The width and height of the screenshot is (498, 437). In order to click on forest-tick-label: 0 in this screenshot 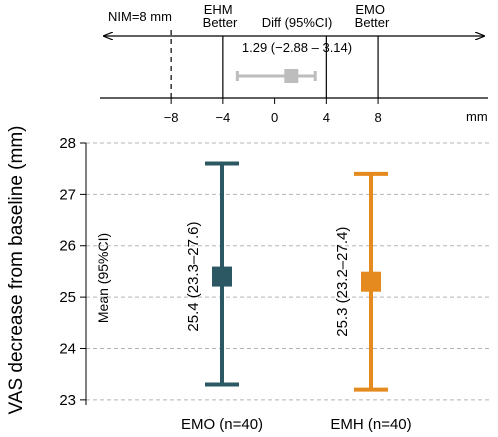, I will do `click(274, 117)`.